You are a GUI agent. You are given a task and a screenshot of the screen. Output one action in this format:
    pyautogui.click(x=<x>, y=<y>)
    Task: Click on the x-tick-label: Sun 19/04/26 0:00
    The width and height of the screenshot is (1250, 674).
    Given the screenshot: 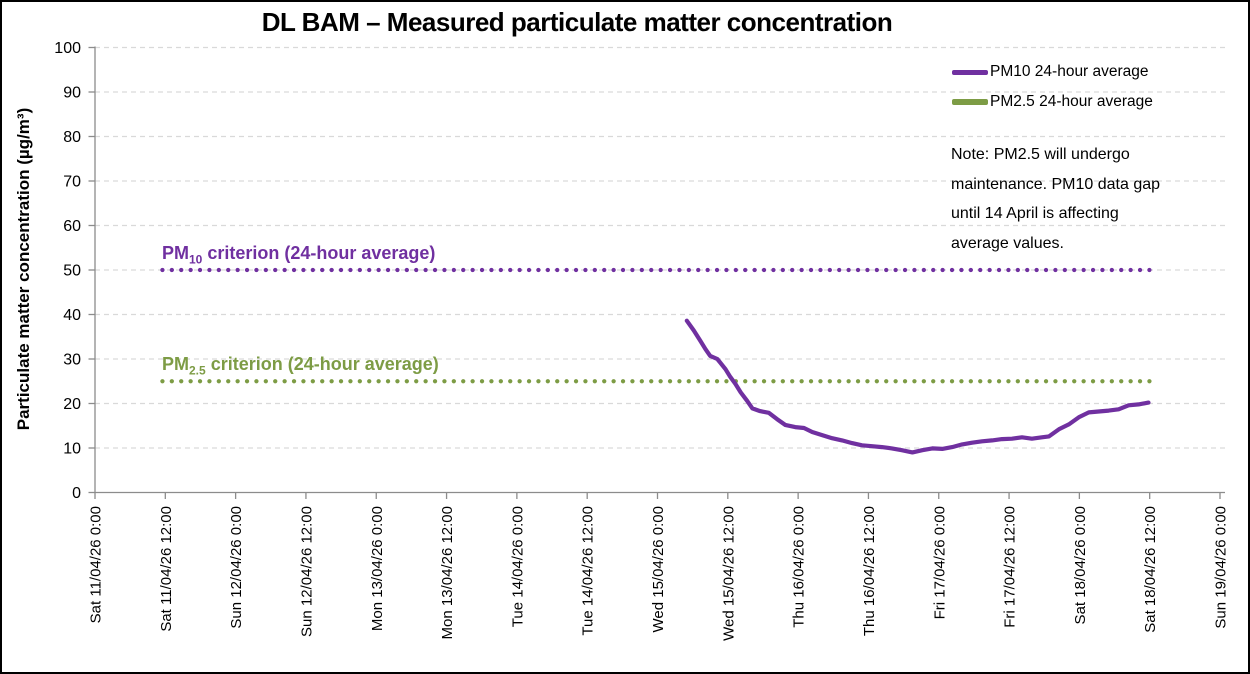 What is the action you would take?
    pyautogui.click(x=1221, y=567)
    